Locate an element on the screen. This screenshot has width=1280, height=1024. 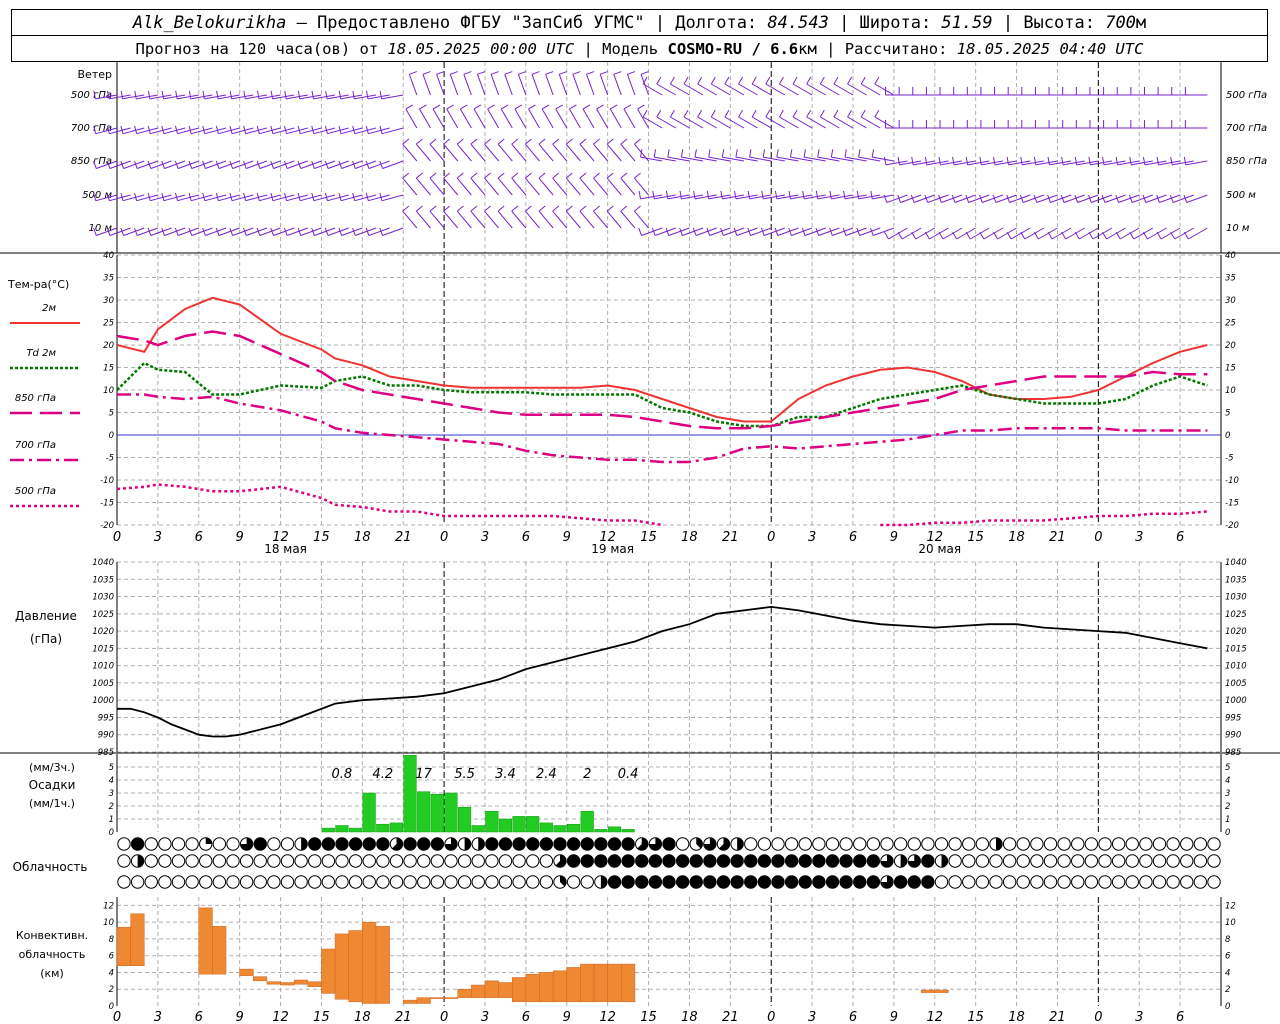
day-label: 19 мая is located at coordinates (612, 549).